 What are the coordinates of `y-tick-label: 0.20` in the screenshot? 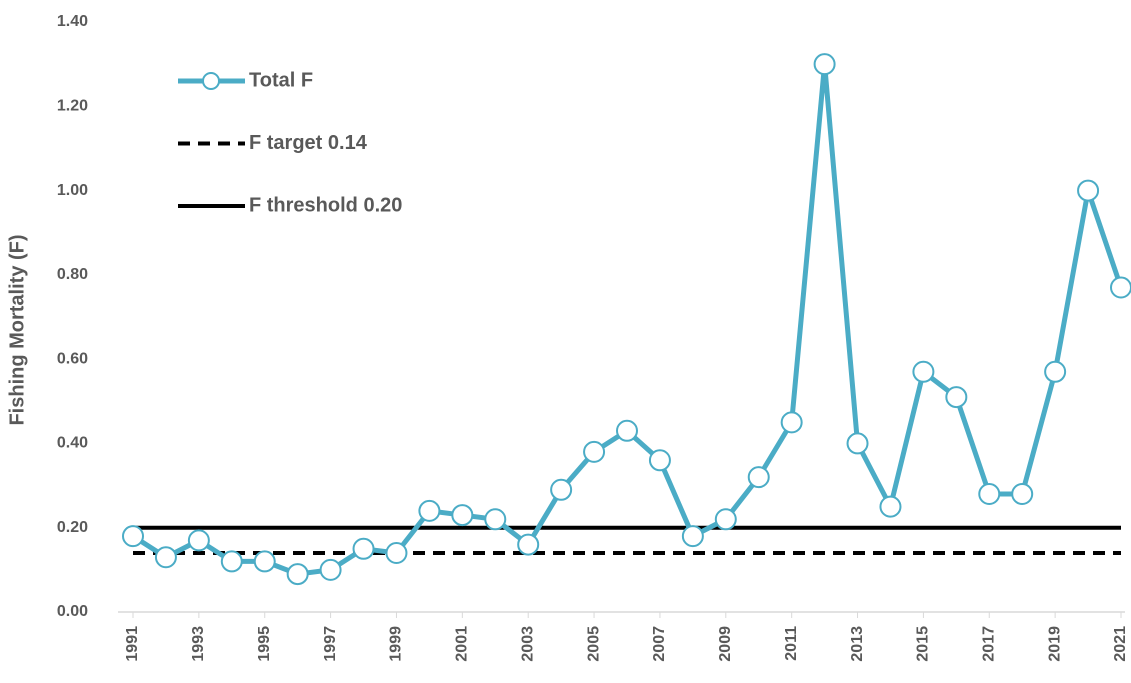 It's located at (72, 527).